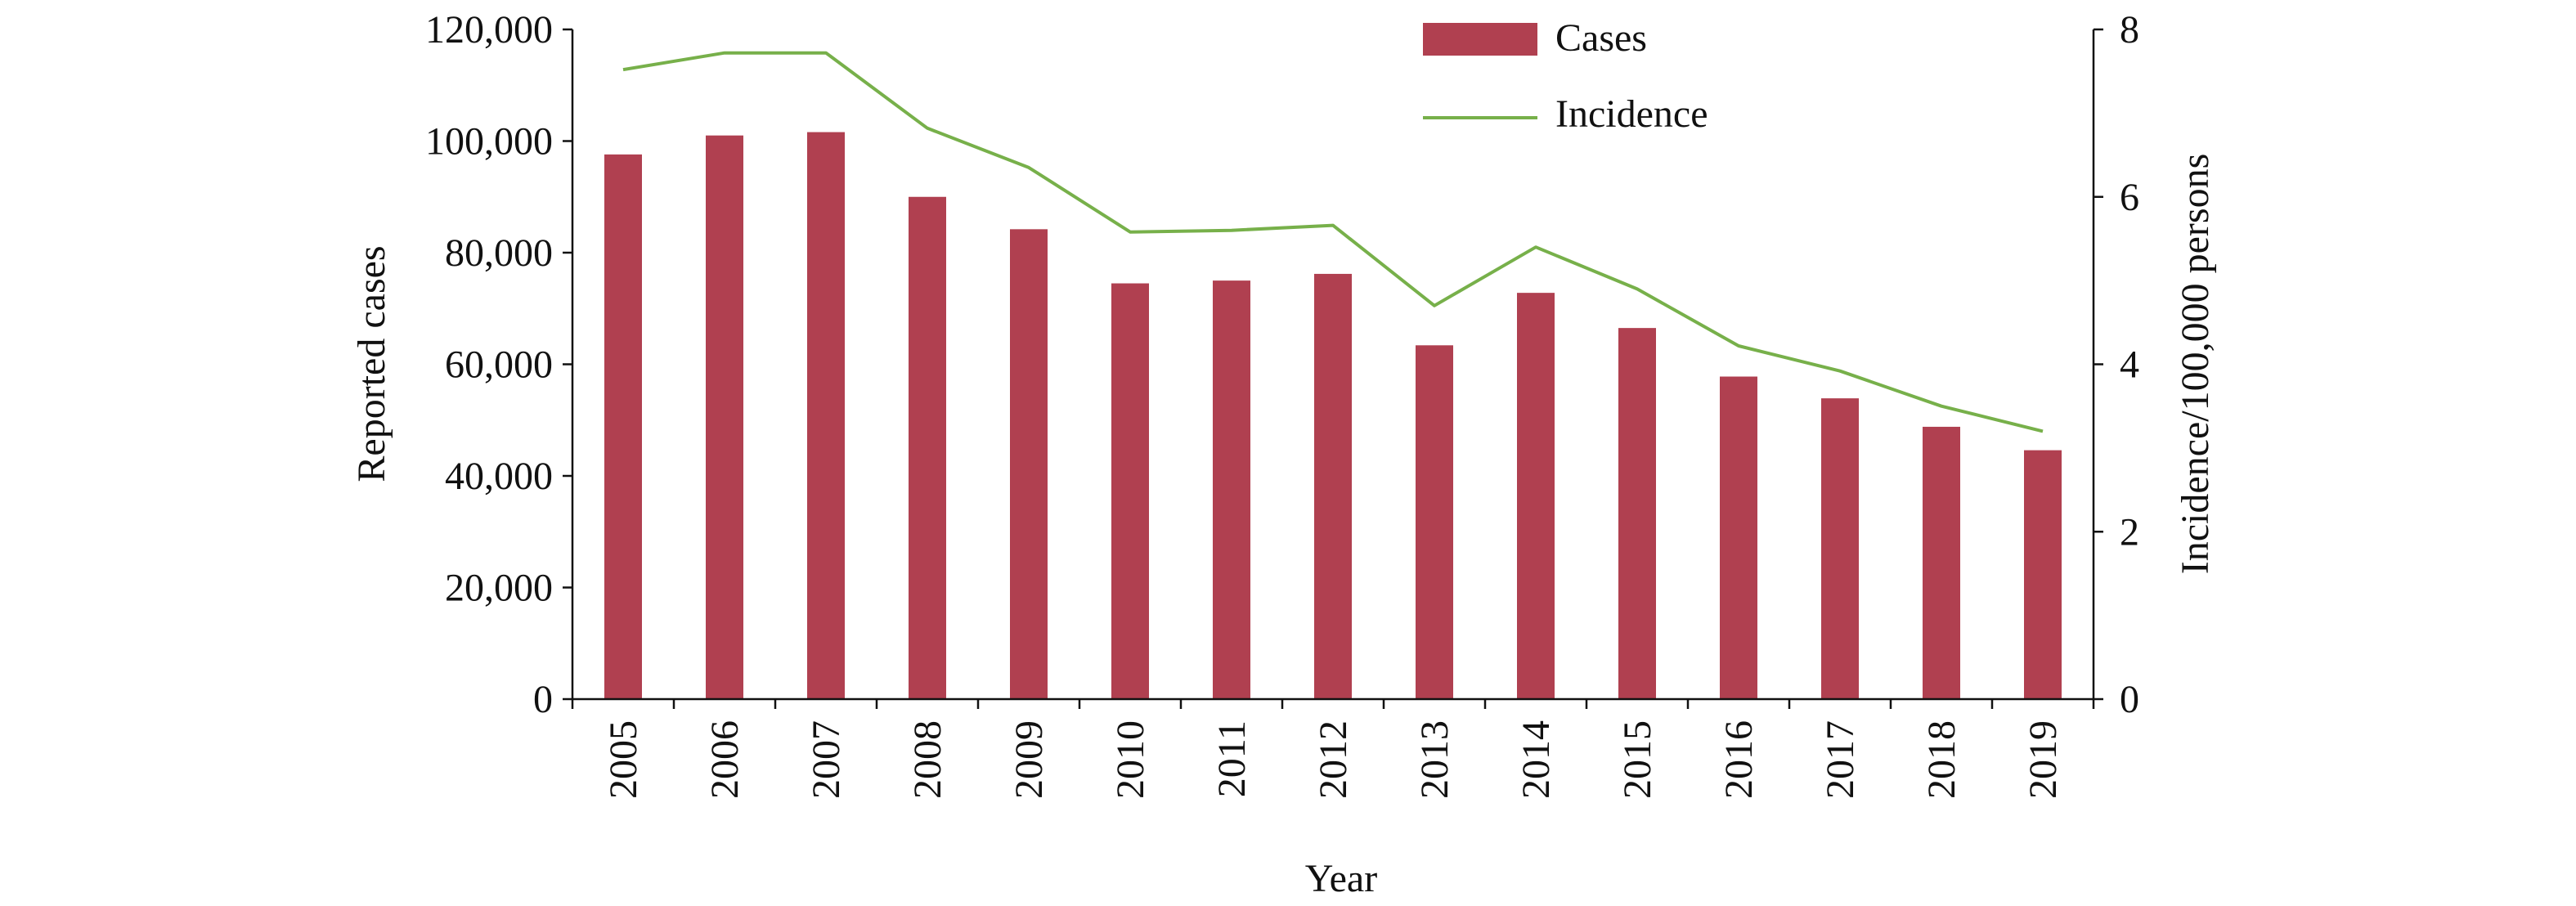  I want to click on y-tick-label: 120,000, so click(489, 30).